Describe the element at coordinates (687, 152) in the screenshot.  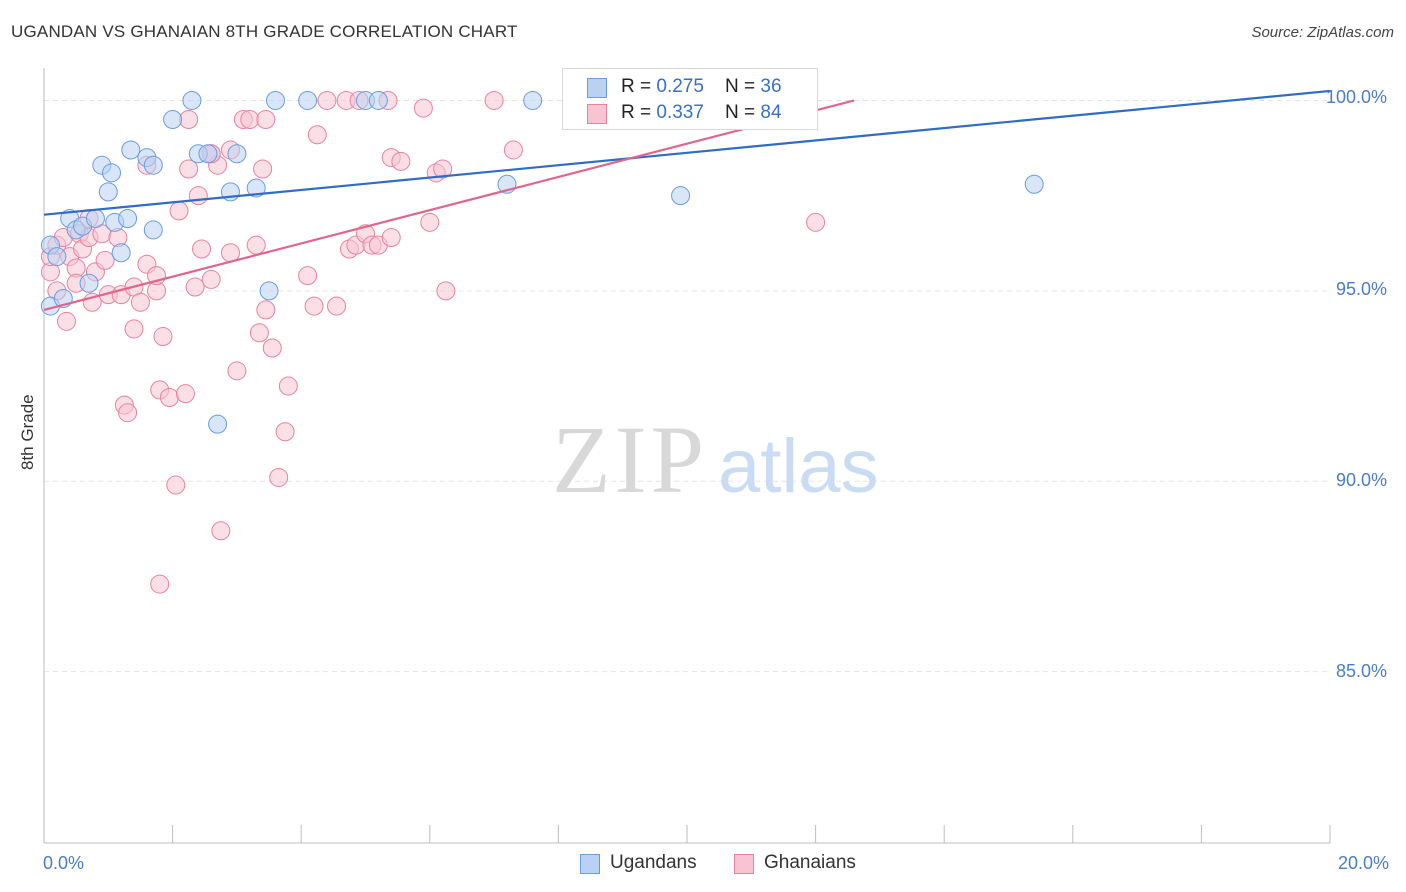
I see `ugandans-trend-line` at that location.